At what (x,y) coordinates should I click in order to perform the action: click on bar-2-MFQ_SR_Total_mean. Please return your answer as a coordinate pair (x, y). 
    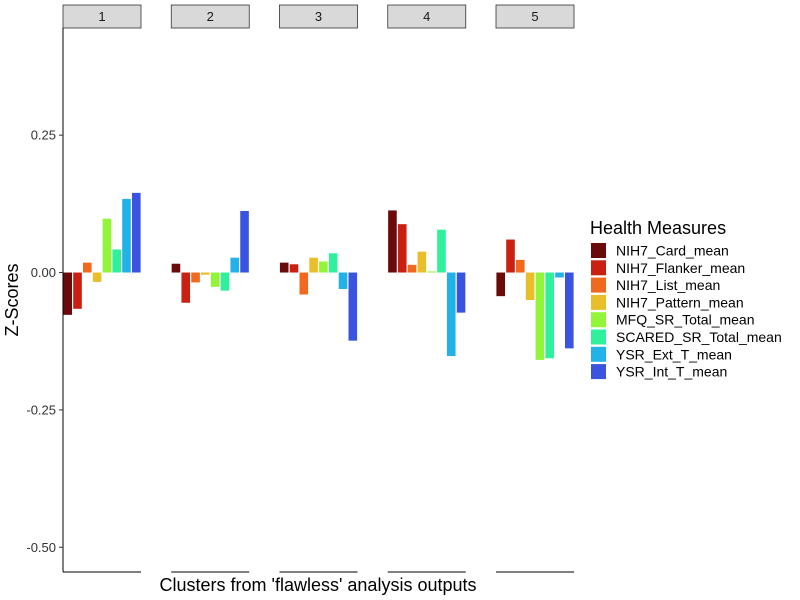
    Looking at the image, I should click on (215, 279).